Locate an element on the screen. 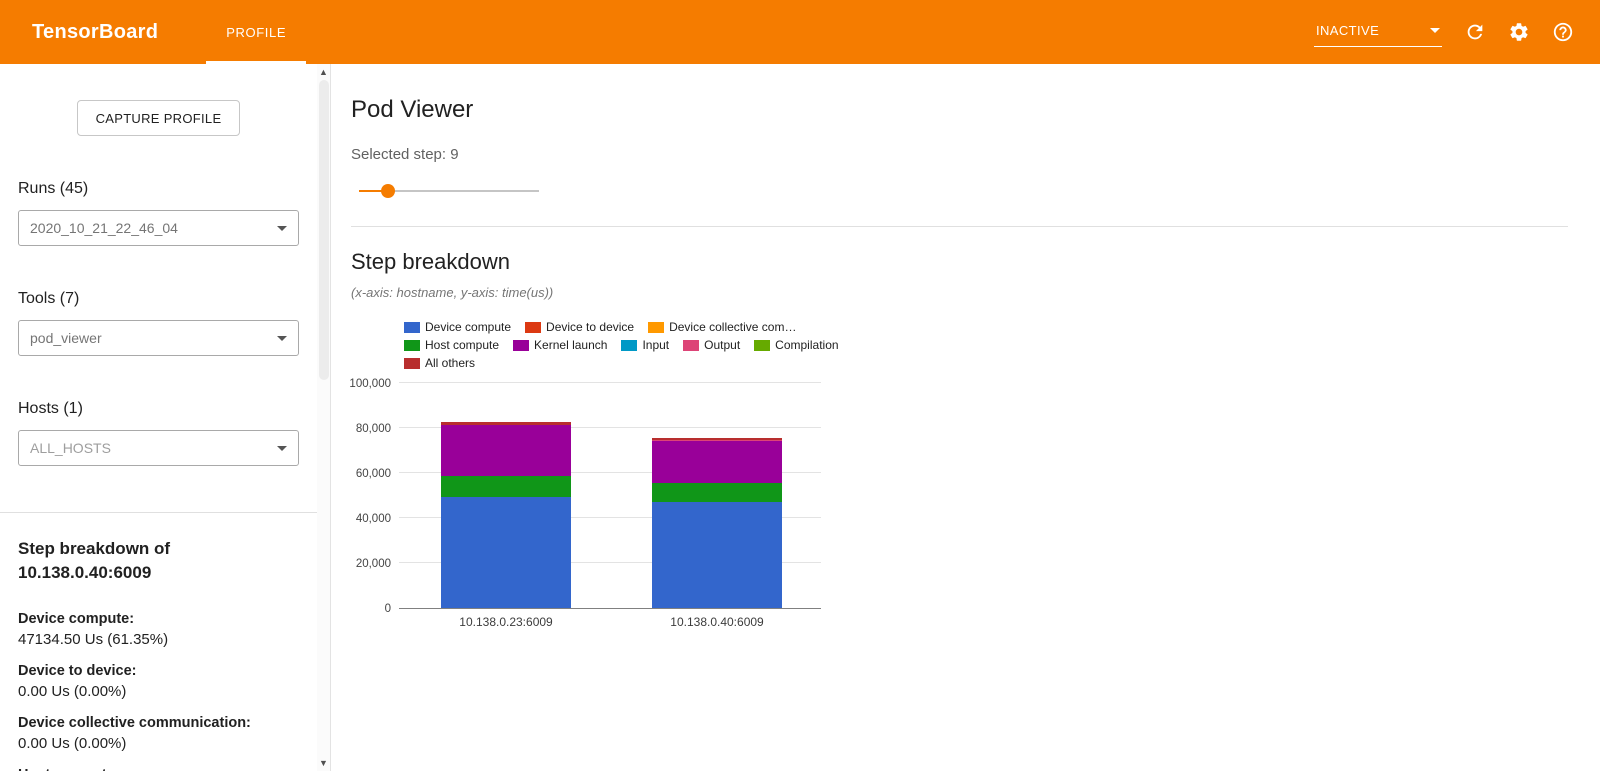 The height and width of the screenshot is (771, 1600). capture-profile-button: CAPTURE PROFILE is located at coordinates (158, 118).